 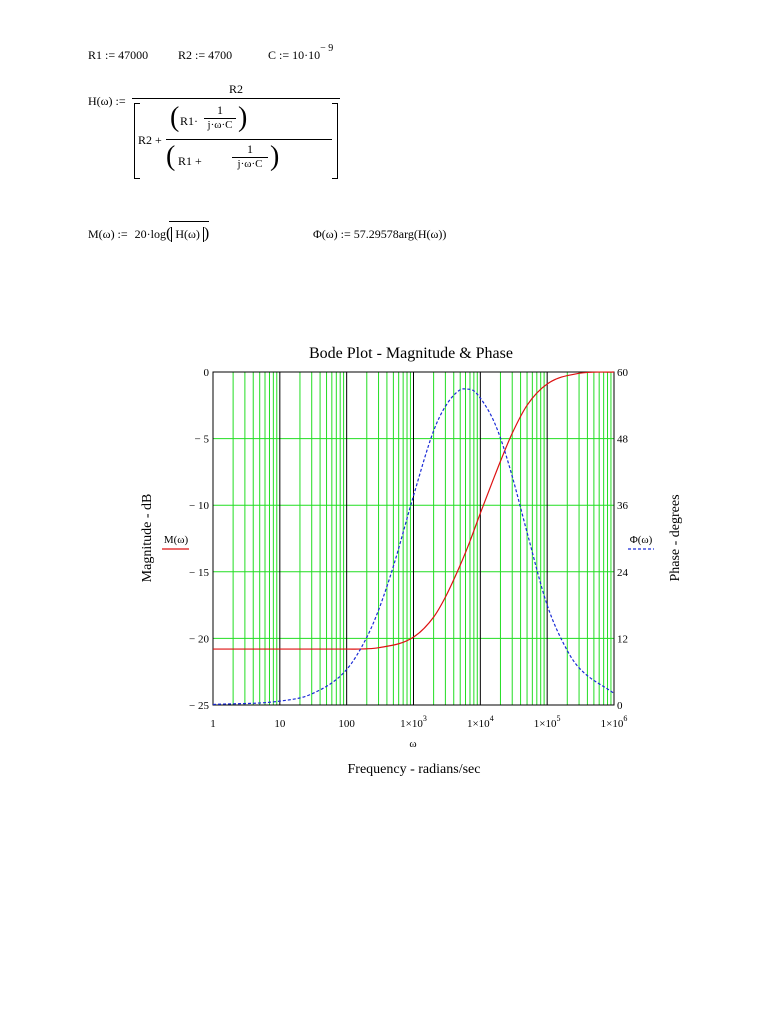 What do you see at coordinates (236, 139) in the screenshot?
I see `eq-h-denominator: R2 + ( R1· 1 j·ω·C ) ( R1 +` at bounding box center [236, 139].